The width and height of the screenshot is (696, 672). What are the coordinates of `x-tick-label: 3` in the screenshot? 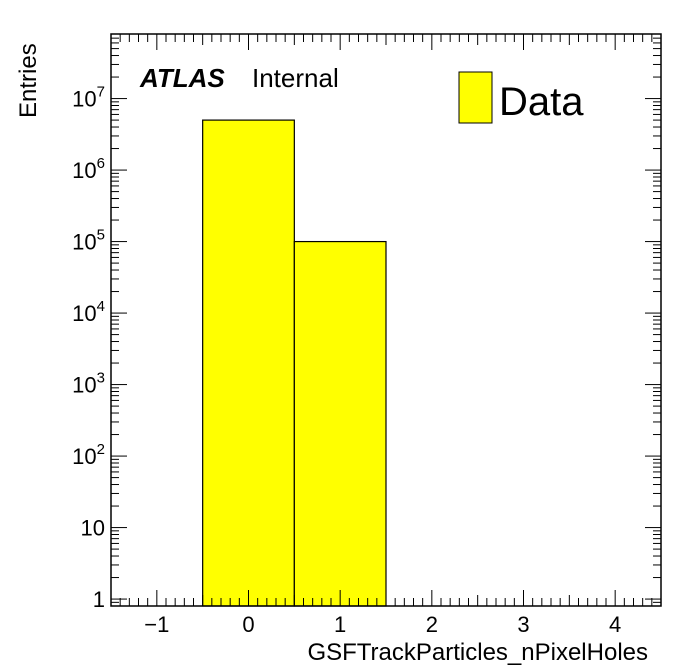 It's located at (523, 624).